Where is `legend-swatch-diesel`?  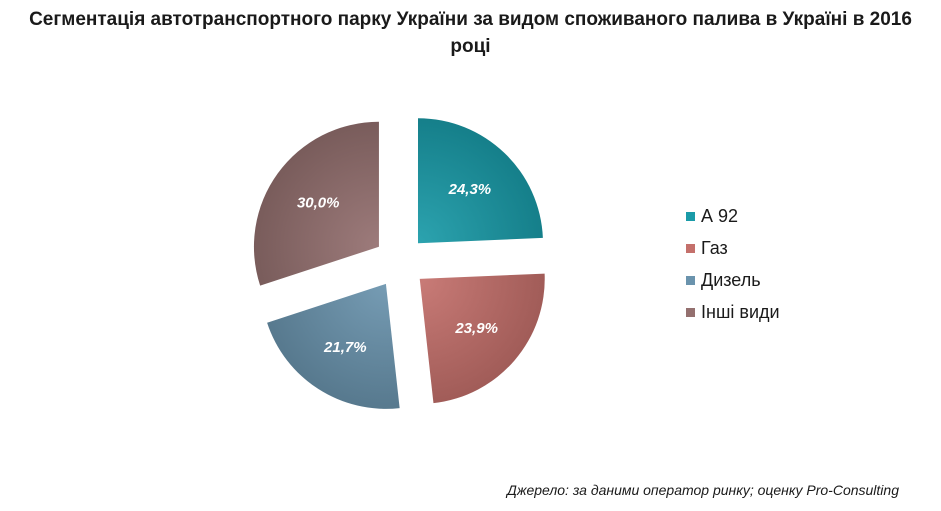
legend-swatch-diesel is located at coordinates (690, 280).